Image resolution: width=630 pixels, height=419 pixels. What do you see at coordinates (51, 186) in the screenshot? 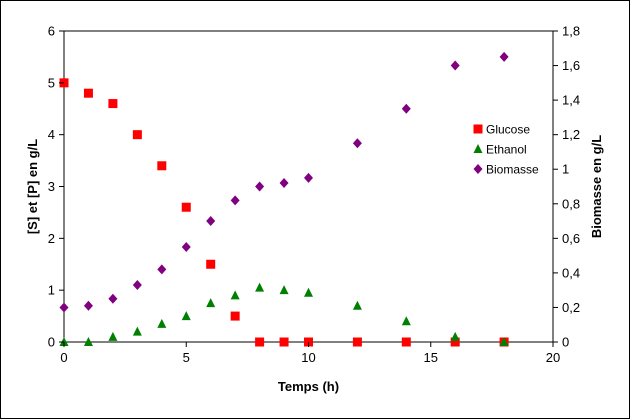
I see `y-tick-label: 3` at bounding box center [51, 186].